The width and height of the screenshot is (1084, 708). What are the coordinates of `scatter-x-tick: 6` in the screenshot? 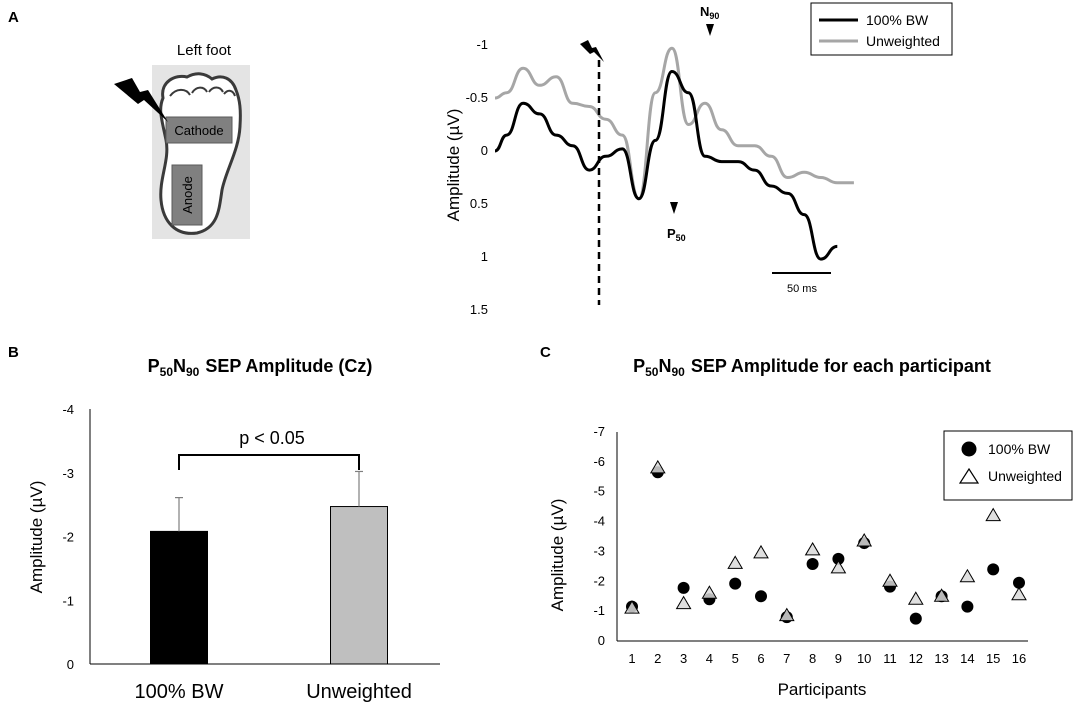 It's located at (760, 658).